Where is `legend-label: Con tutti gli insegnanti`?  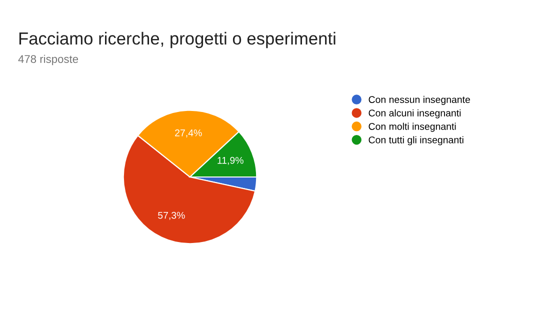
legend-label: Con tutti gli insegnanti is located at coordinates (416, 141).